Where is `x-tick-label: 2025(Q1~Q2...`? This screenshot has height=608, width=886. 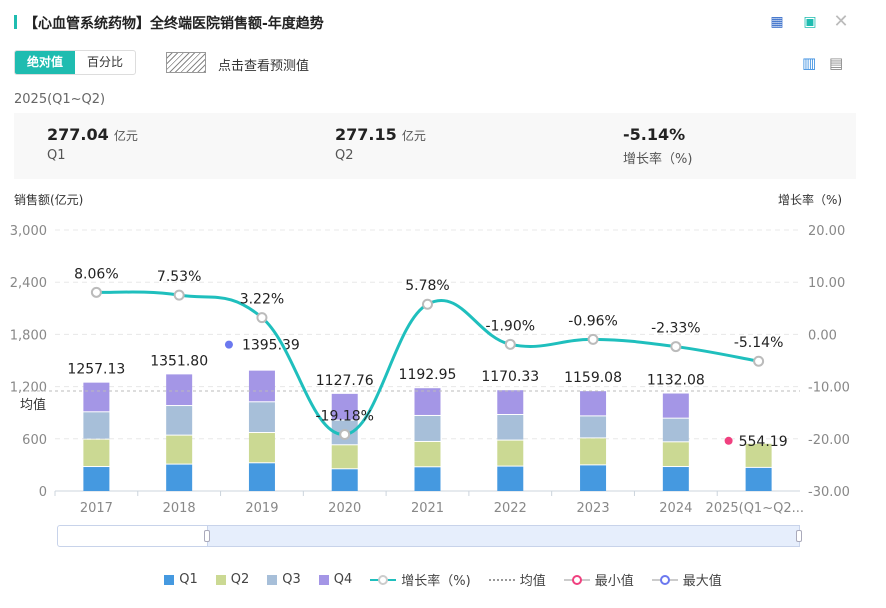
x-tick-label: 2025(Q1~Q2... is located at coordinates (755, 508).